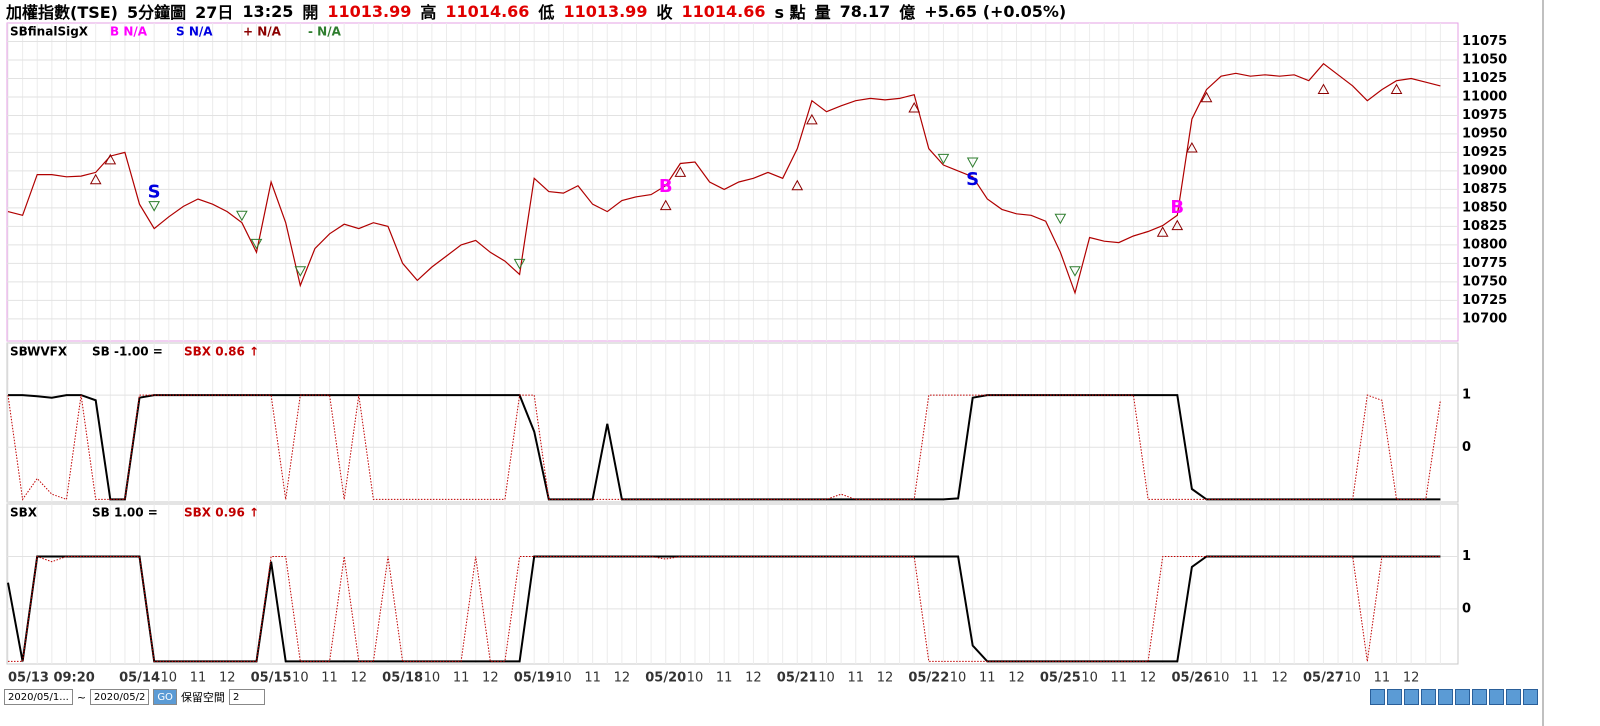 The height and width of the screenshot is (726, 1600). I want to click on y-tick-label: 10975, so click(1484, 115).